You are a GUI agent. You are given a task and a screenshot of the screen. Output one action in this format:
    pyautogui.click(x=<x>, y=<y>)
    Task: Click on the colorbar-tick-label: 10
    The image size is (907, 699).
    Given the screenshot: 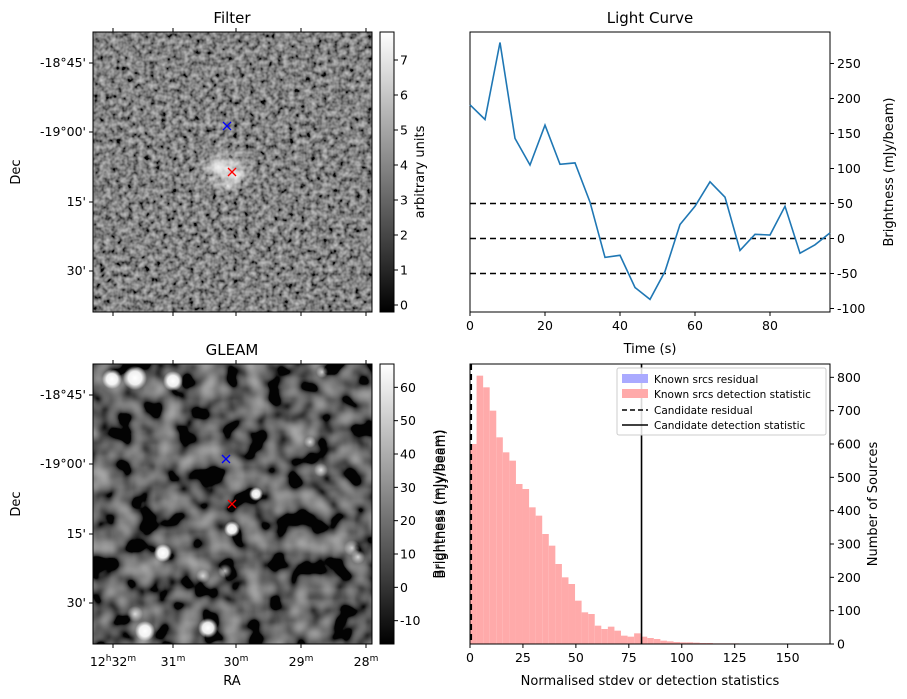 What is the action you would take?
    pyautogui.click(x=408, y=554)
    